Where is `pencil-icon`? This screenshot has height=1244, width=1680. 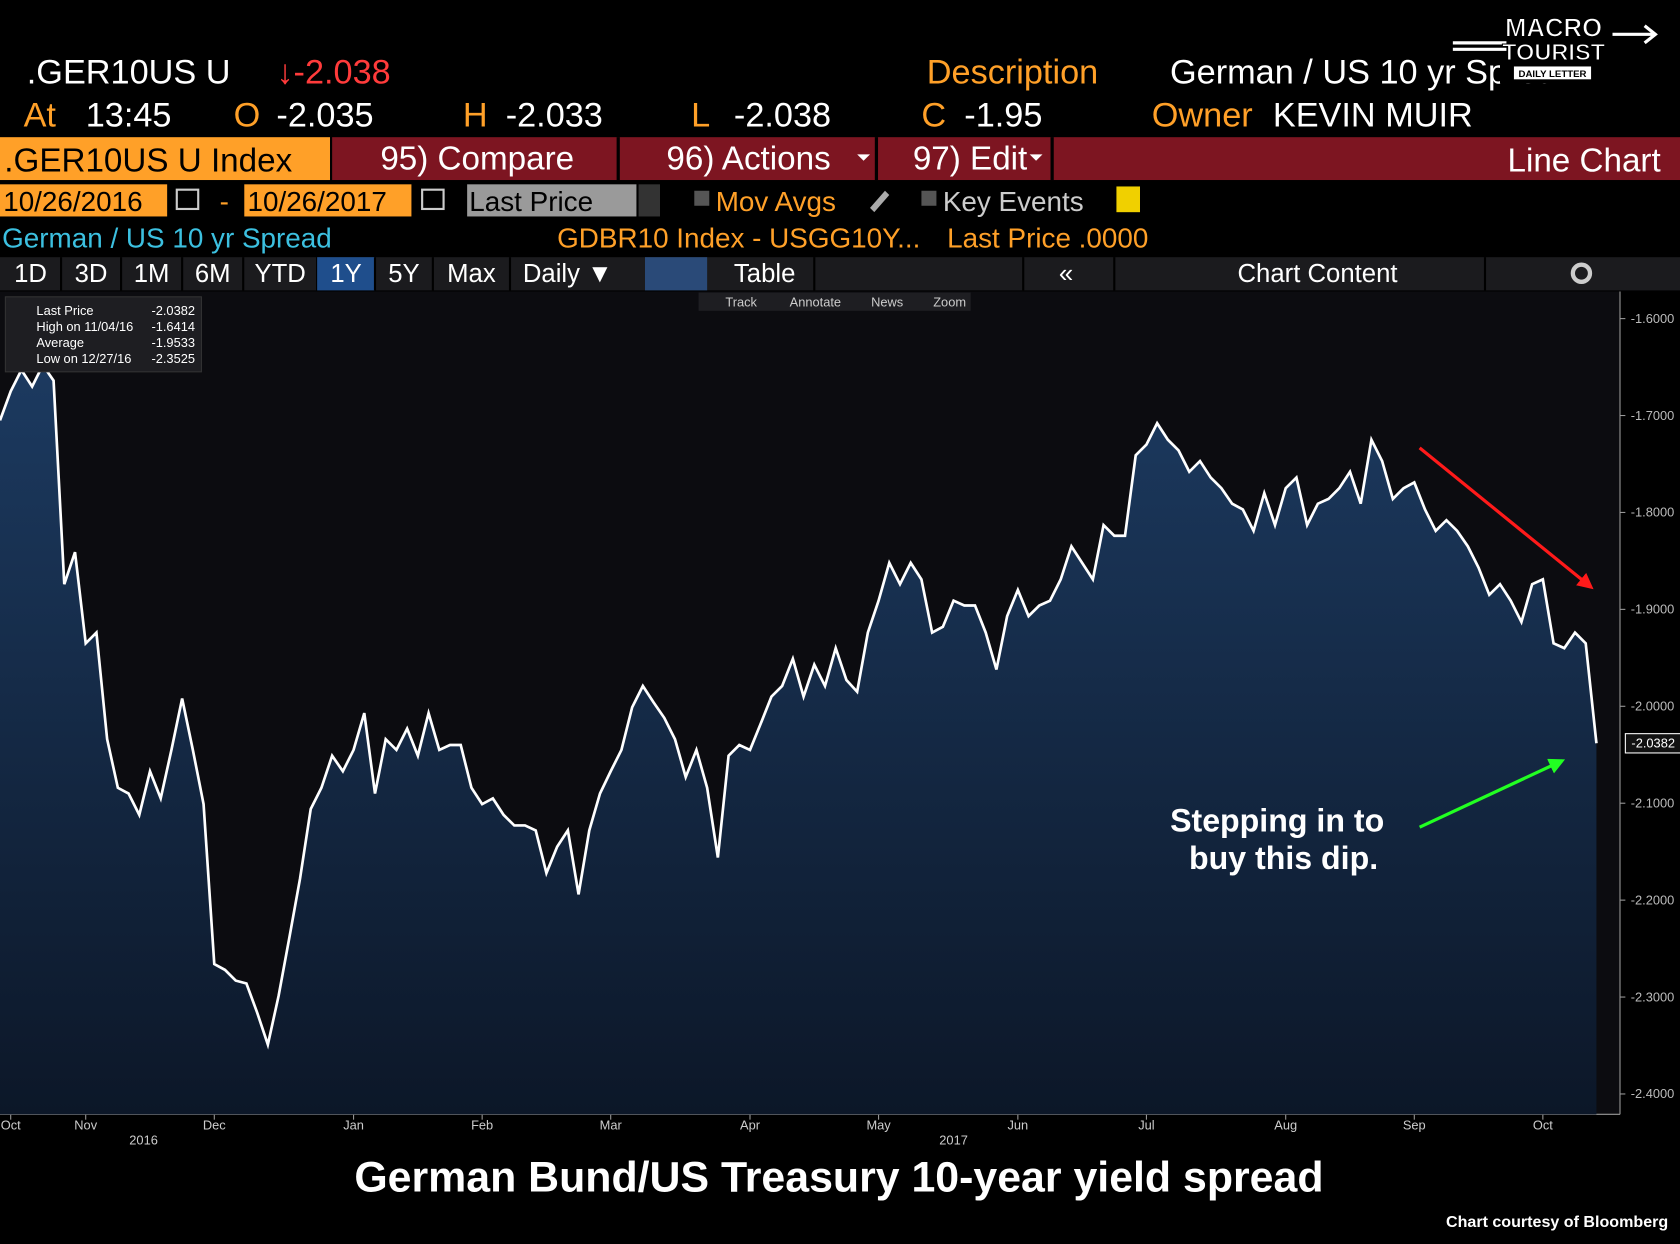
pencil-icon is located at coordinates (880, 201).